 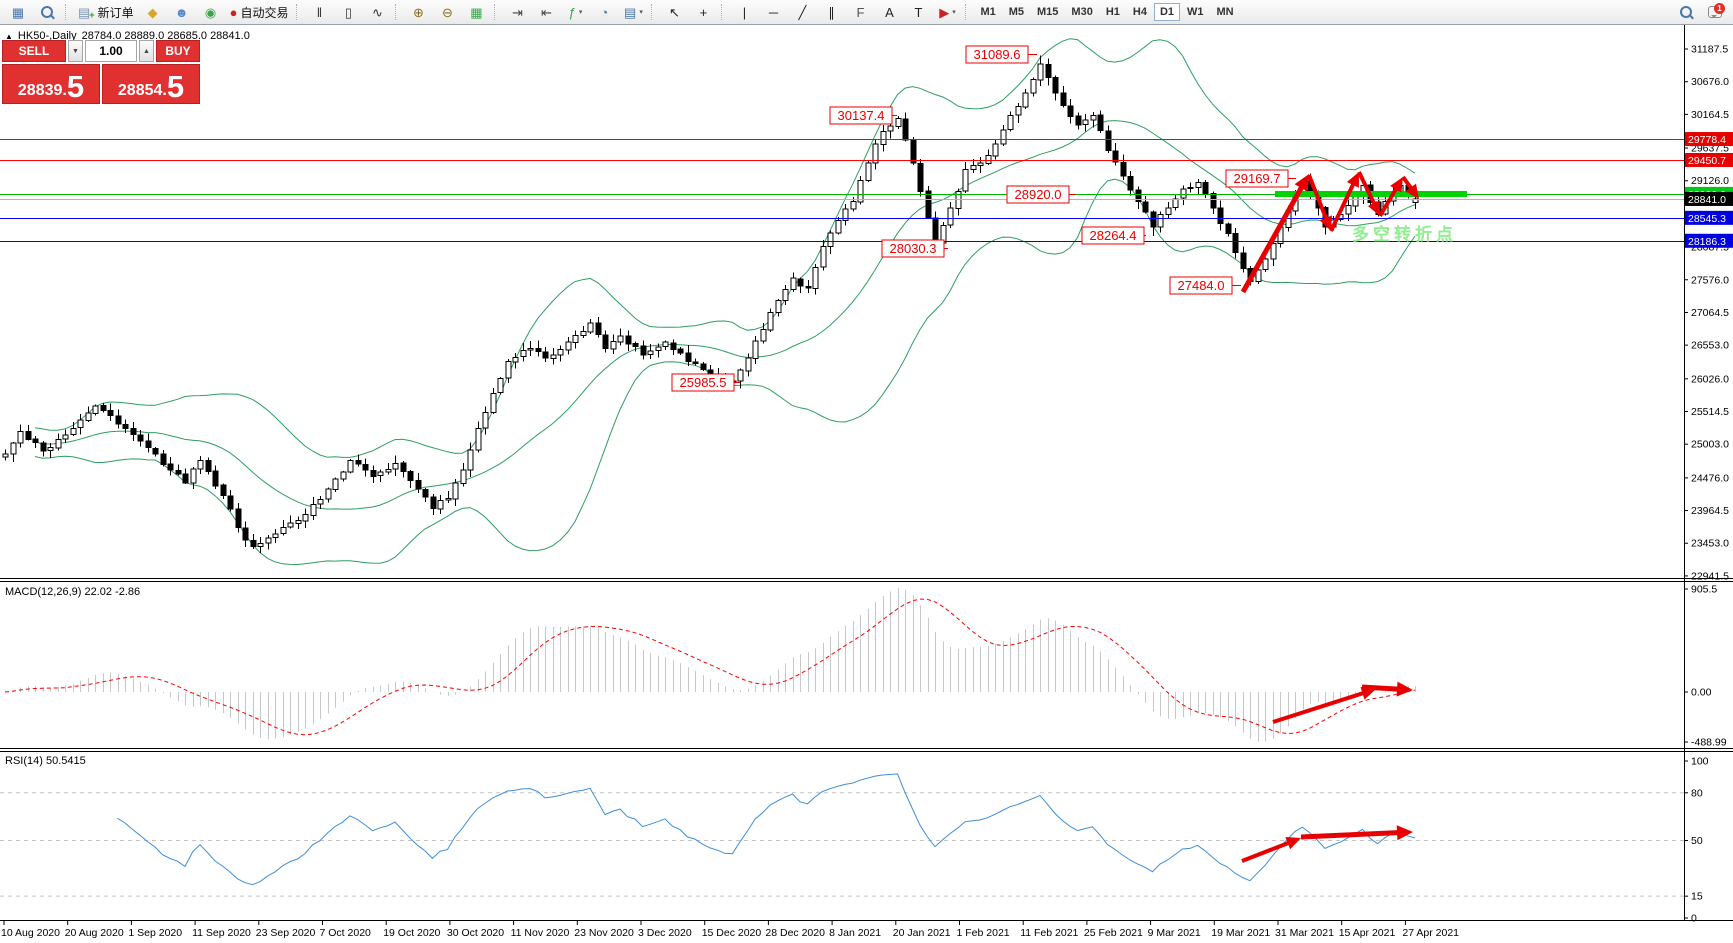 I want to click on fibonacci-button: F, so click(x=860, y=12).